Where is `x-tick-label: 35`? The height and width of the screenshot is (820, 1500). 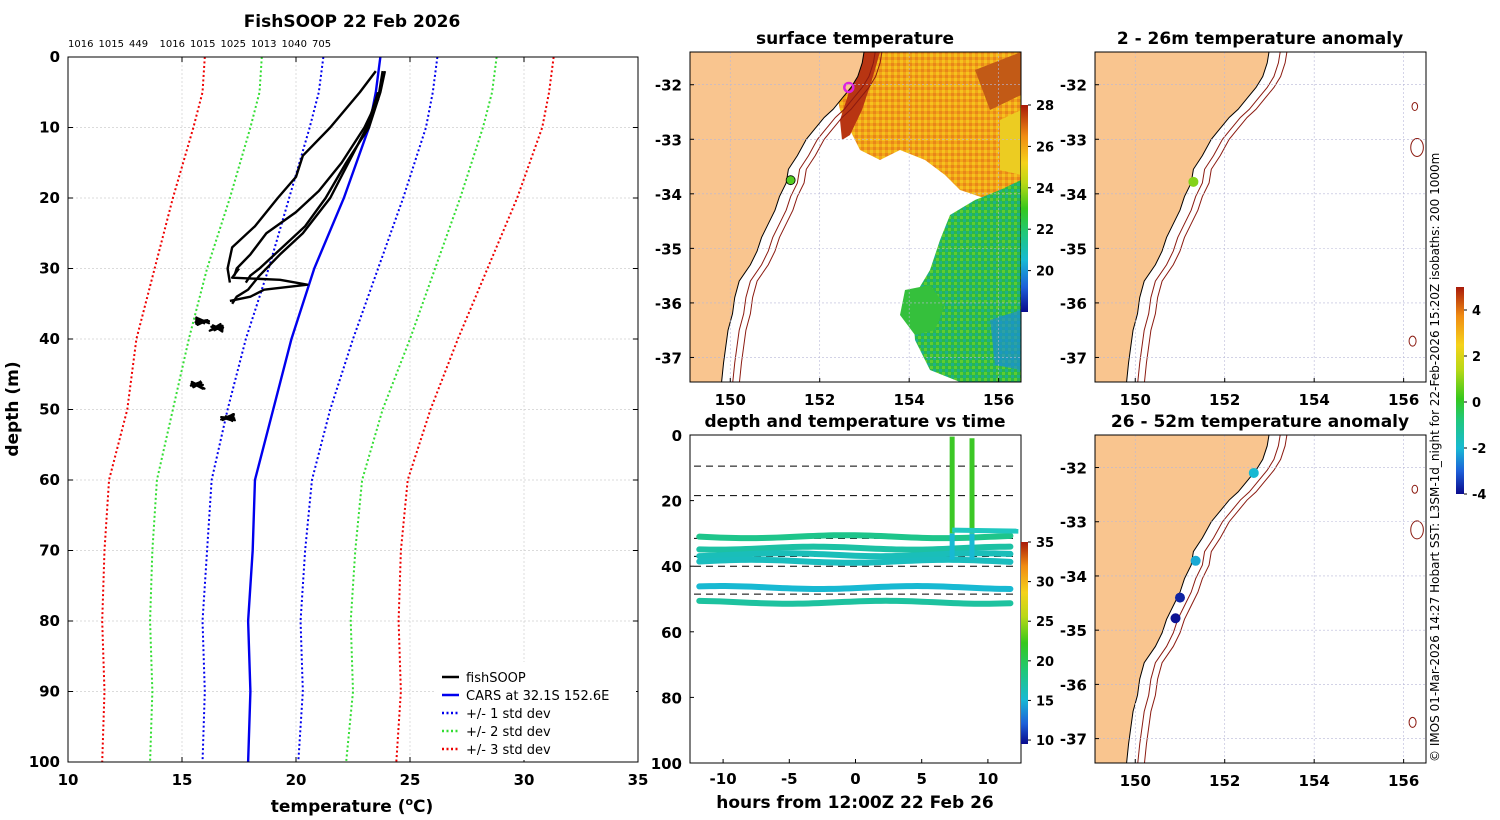 x-tick-label: 35 is located at coordinates (638, 780).